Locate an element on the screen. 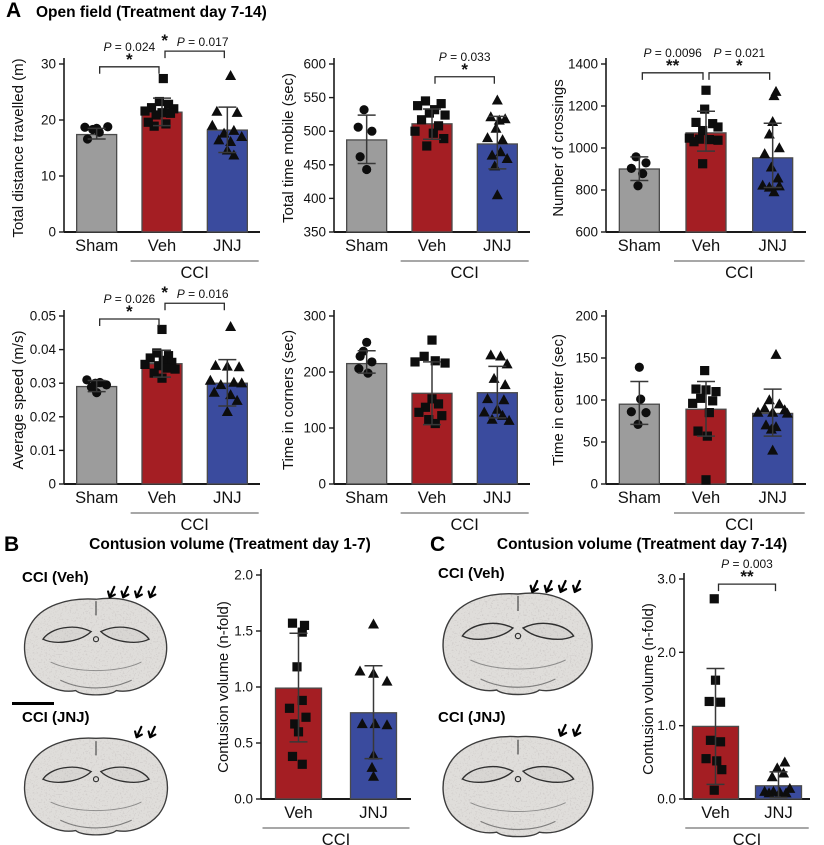  svg-text: 1200 is located at coordinates (583, 106).